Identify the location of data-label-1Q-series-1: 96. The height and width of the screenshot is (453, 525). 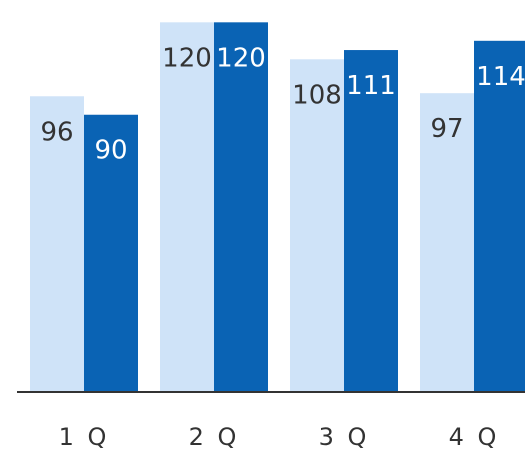
(56, 132).